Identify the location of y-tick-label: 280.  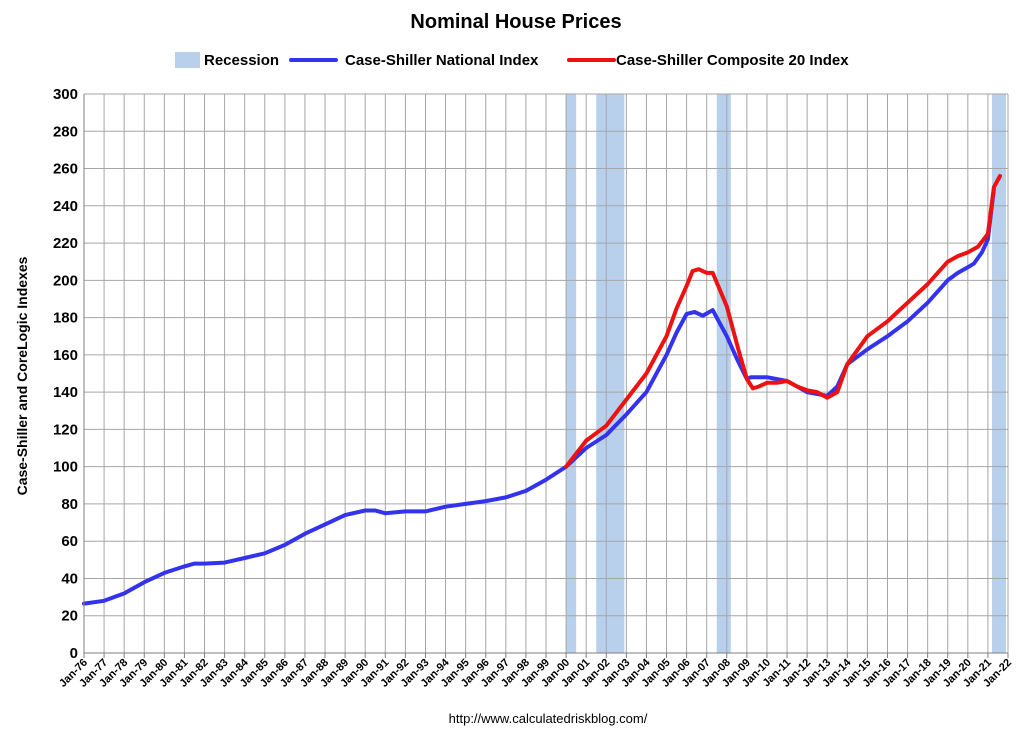
(65, 131).